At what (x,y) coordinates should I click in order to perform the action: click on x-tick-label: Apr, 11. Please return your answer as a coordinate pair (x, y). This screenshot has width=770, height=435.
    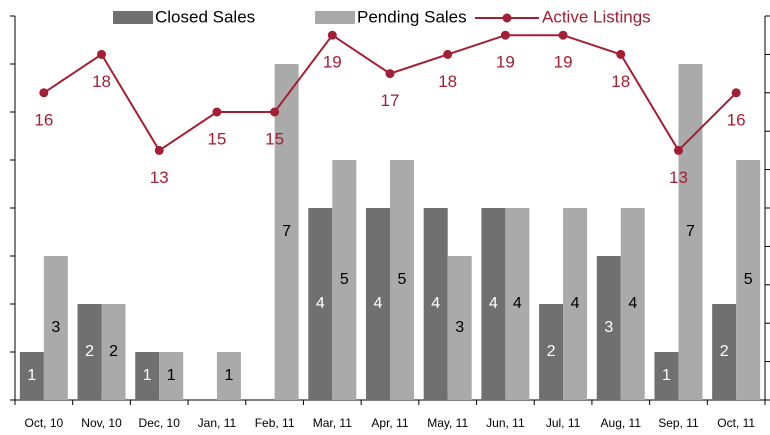
    Looking at the image, I should click on (389, 423).